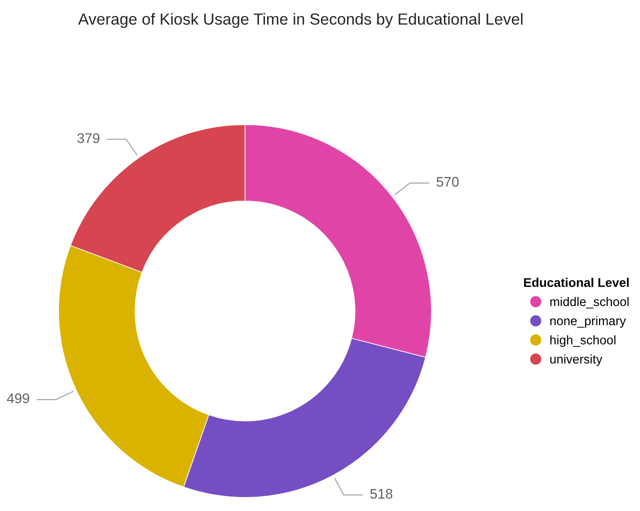  Describe the element at coordinates (589, 302) in the screenshot. I see `legend-label: middle_school` at that location.